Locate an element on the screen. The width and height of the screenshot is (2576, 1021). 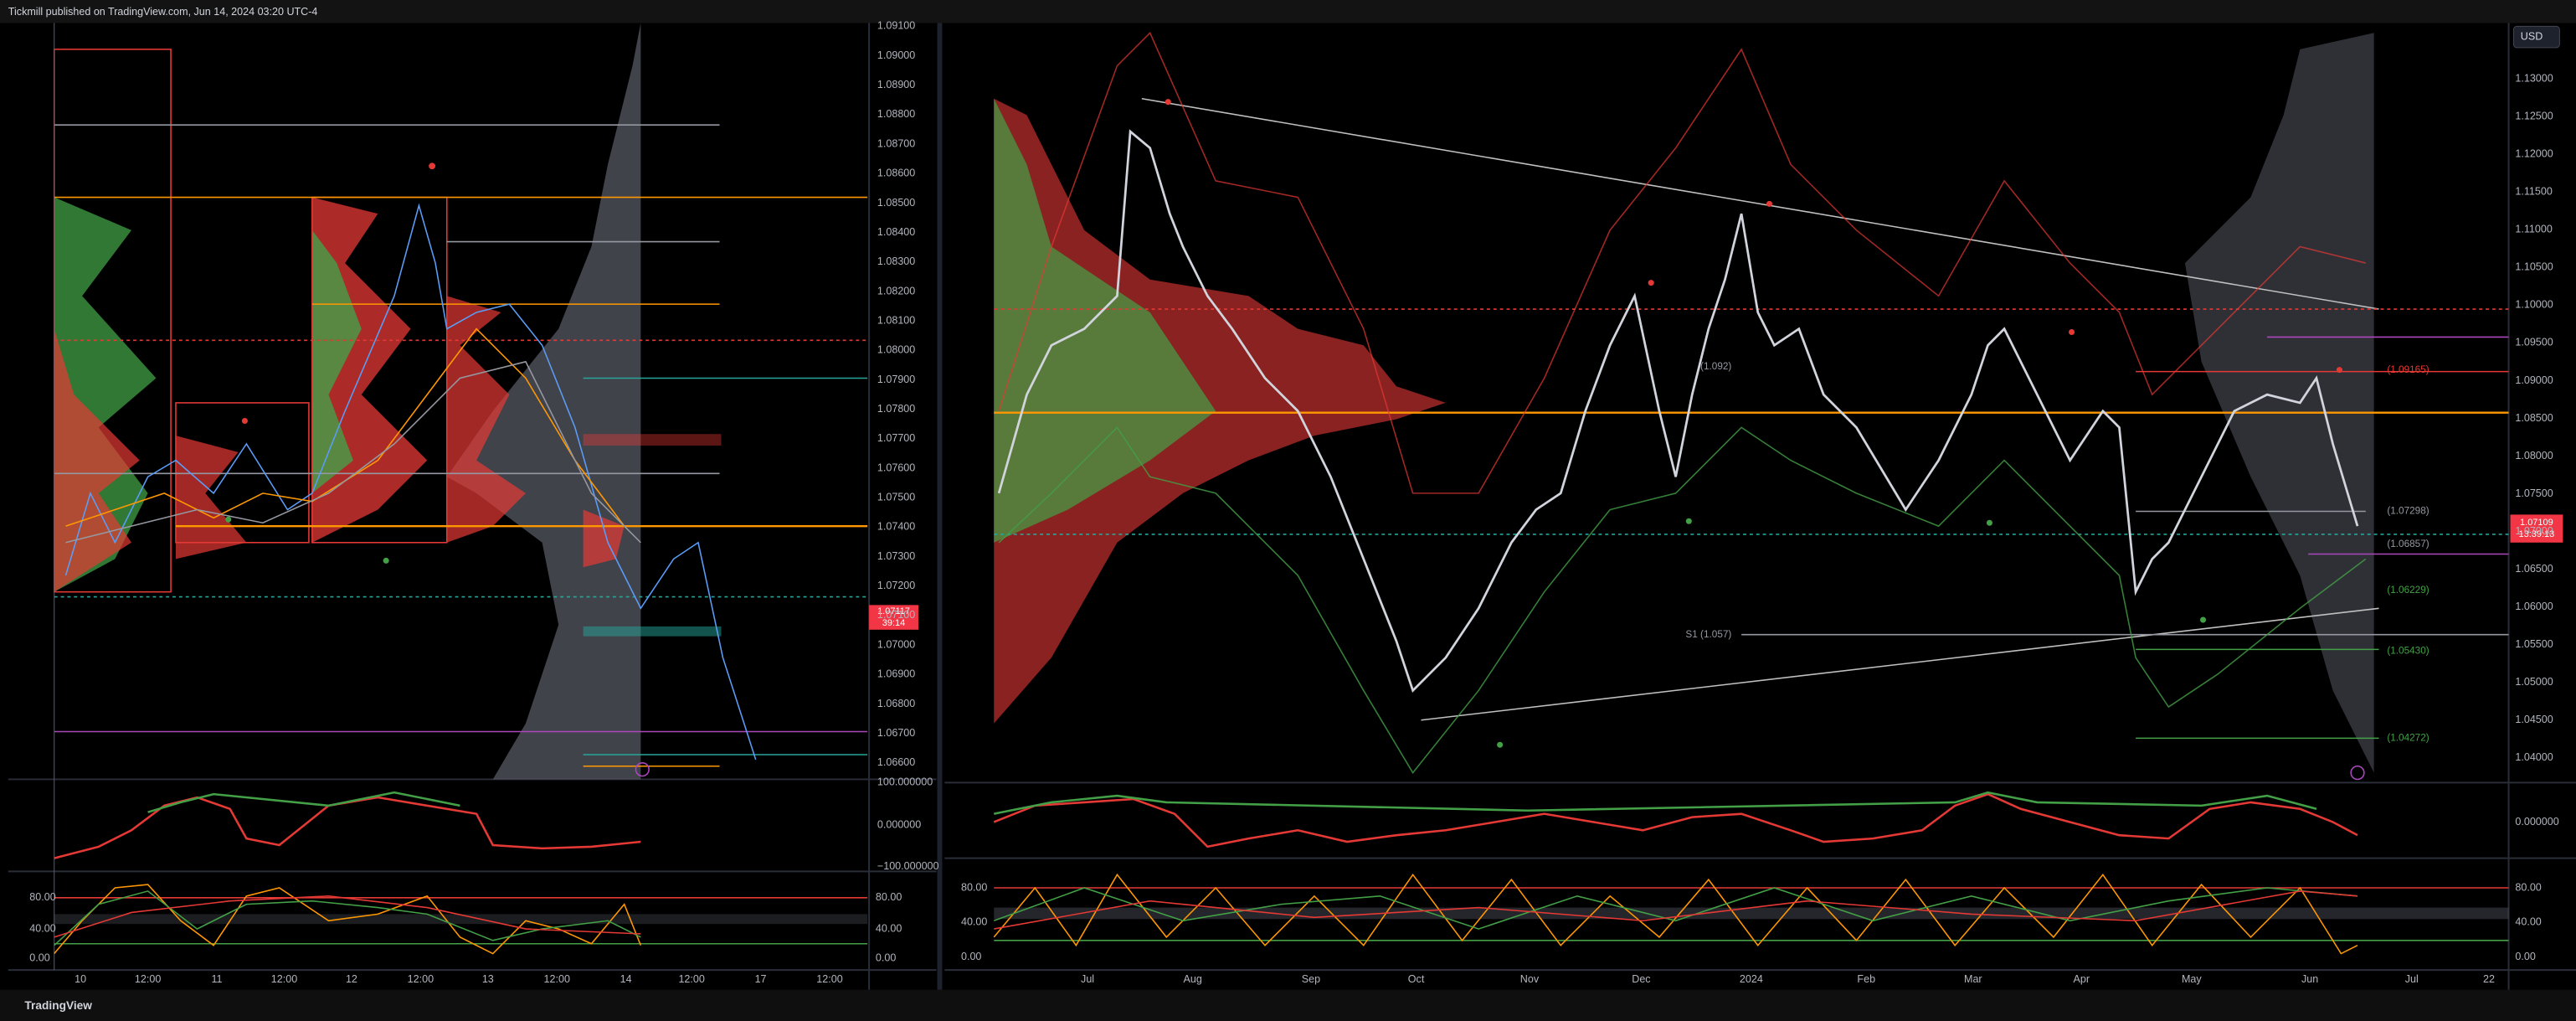
left-oscillator is located at coordinates (348, 825).